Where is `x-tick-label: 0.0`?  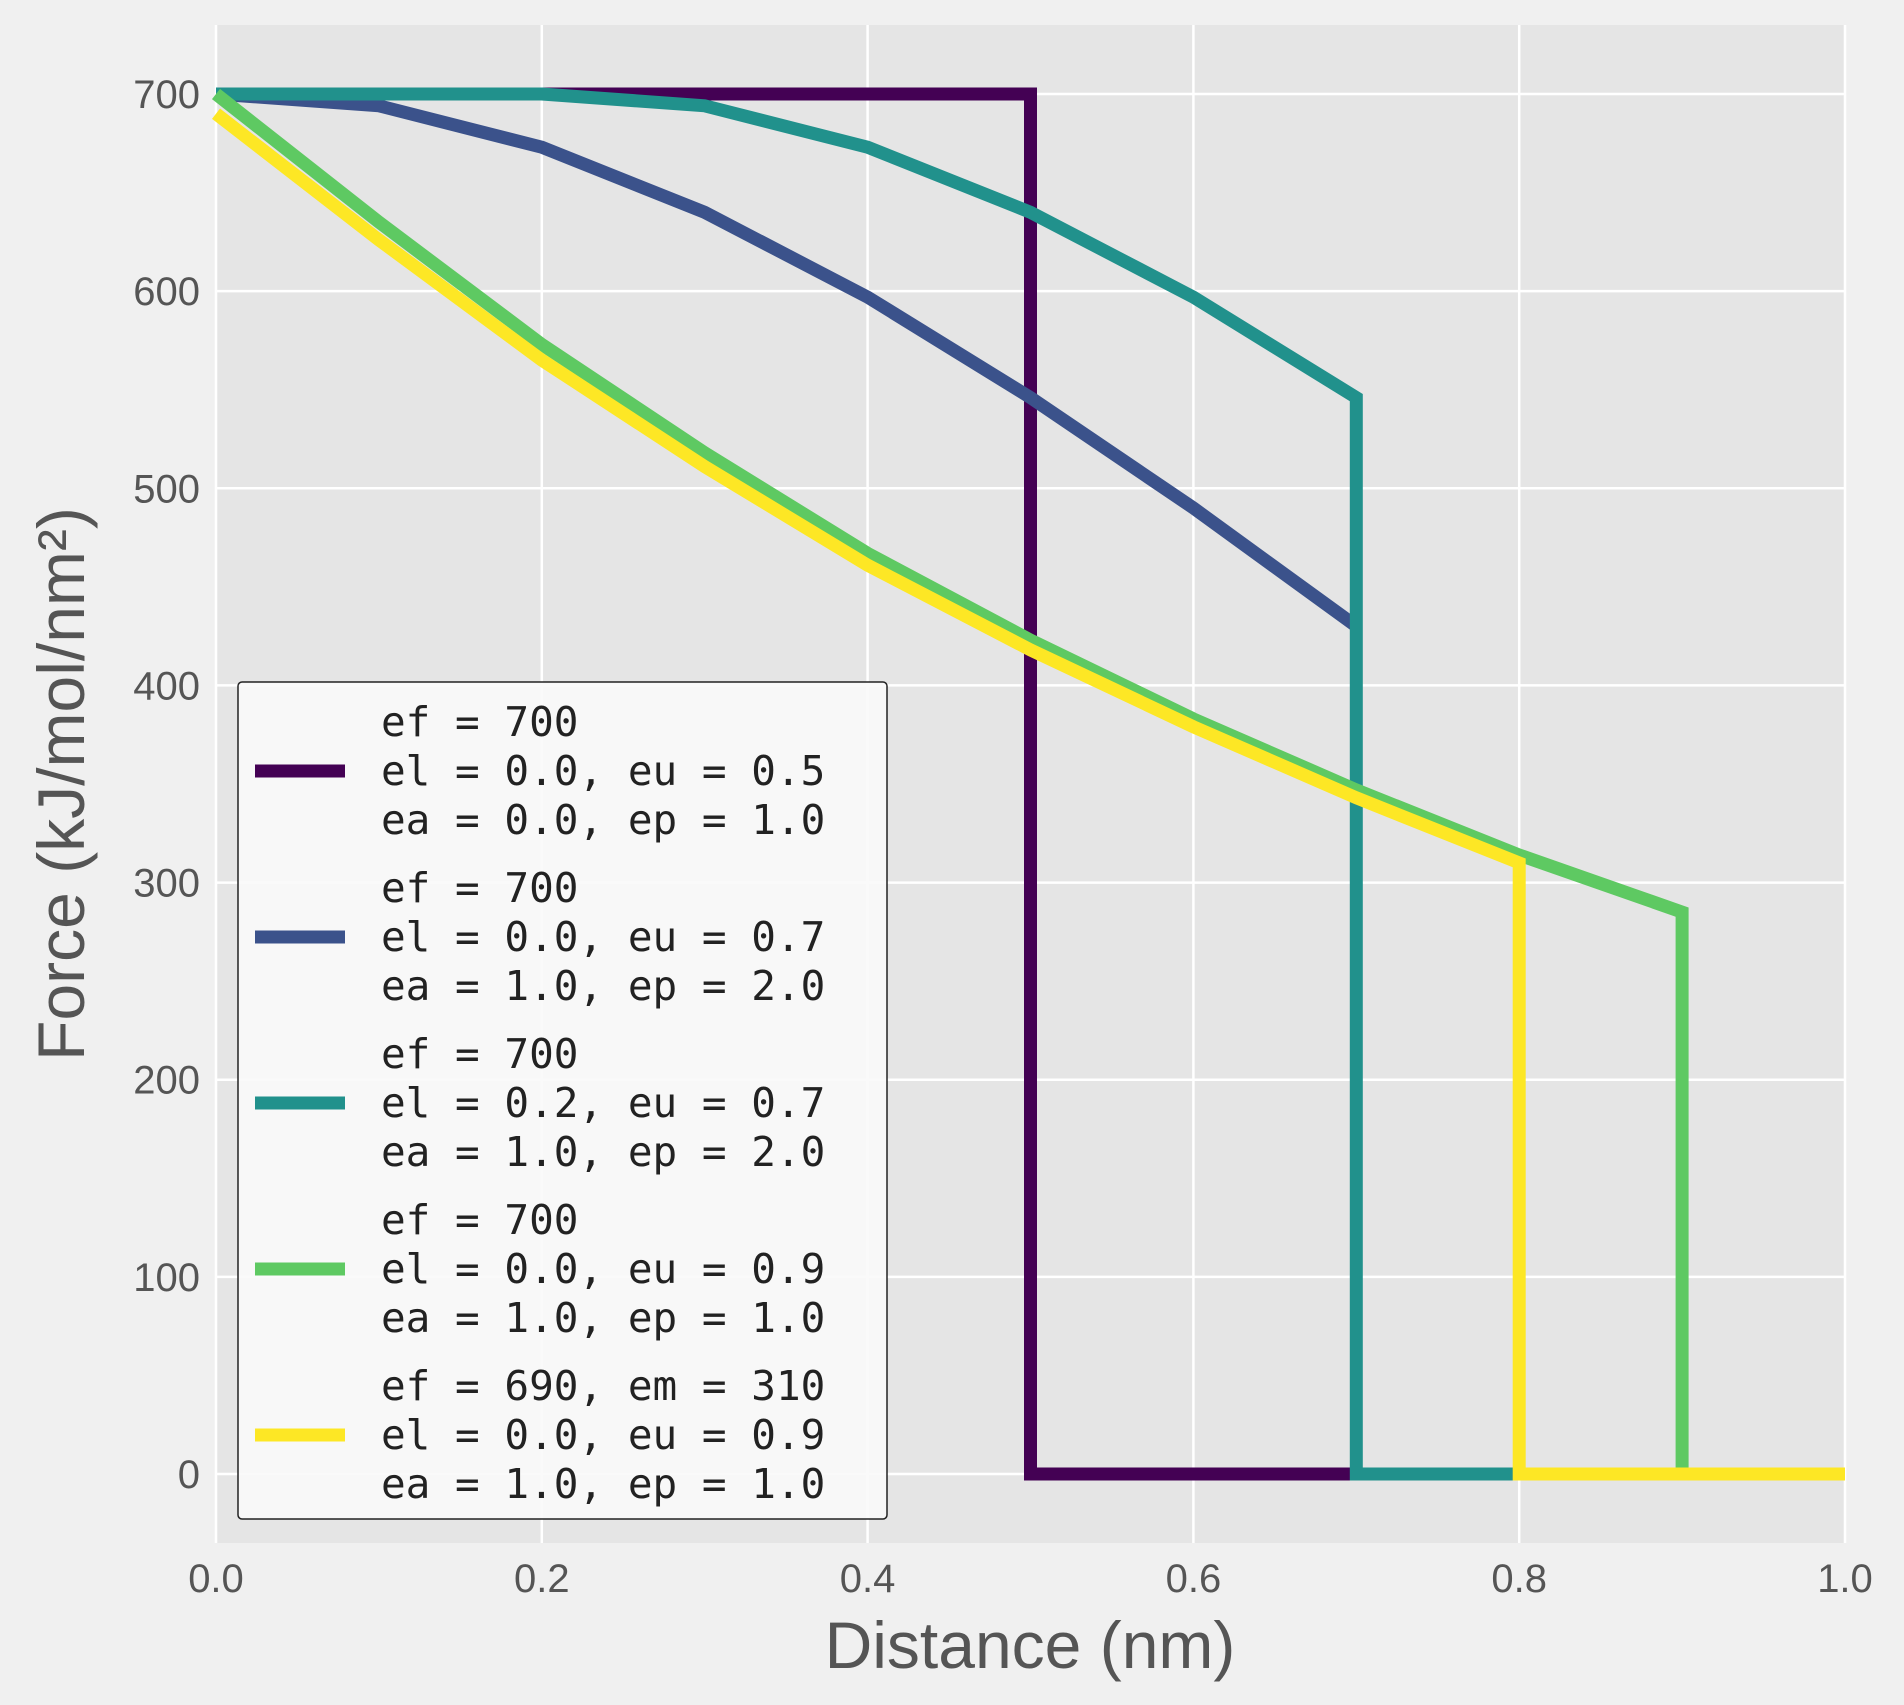 x-tick-label: 0.0 is located at coordinates (216, 1579).